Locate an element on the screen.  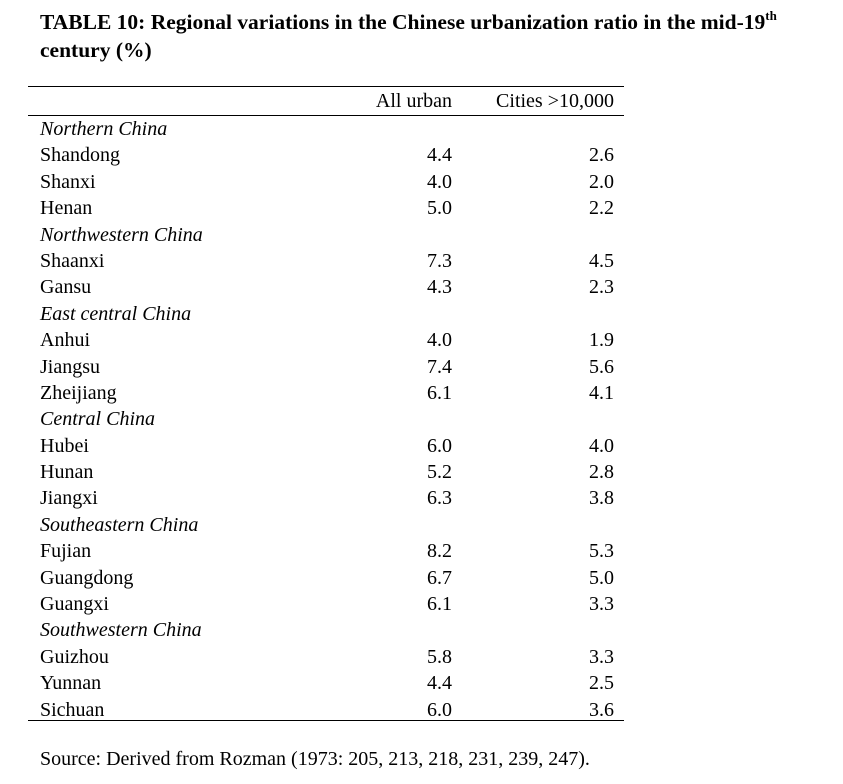
table-group-row: Southeastern China is located at coordinates (326, 525).